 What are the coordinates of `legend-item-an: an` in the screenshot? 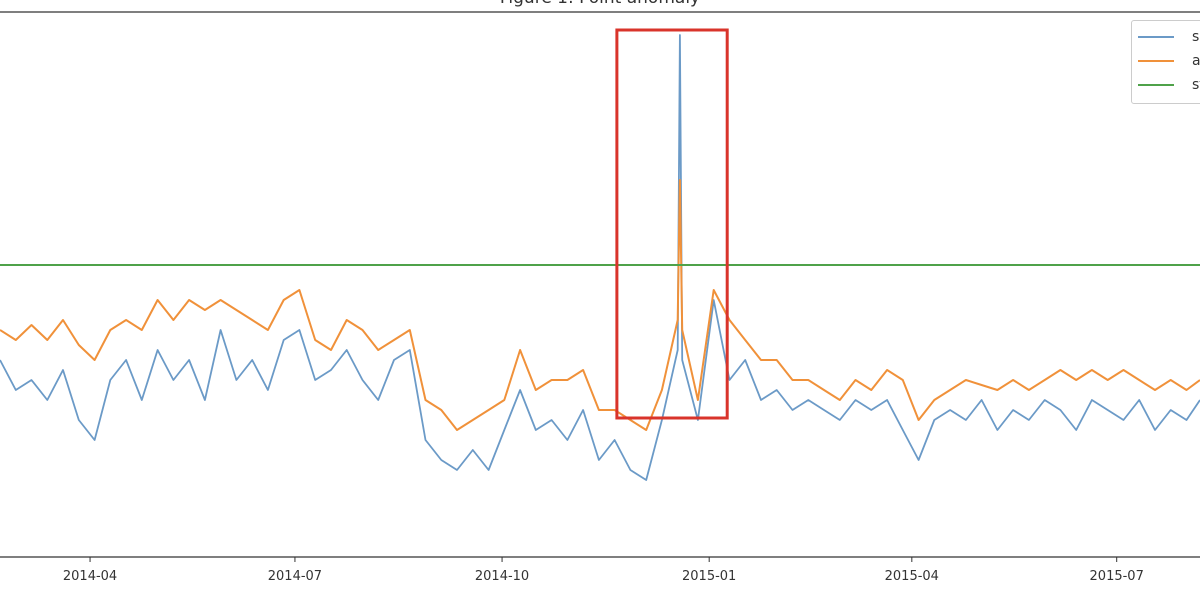 It's located at (1166, 61).